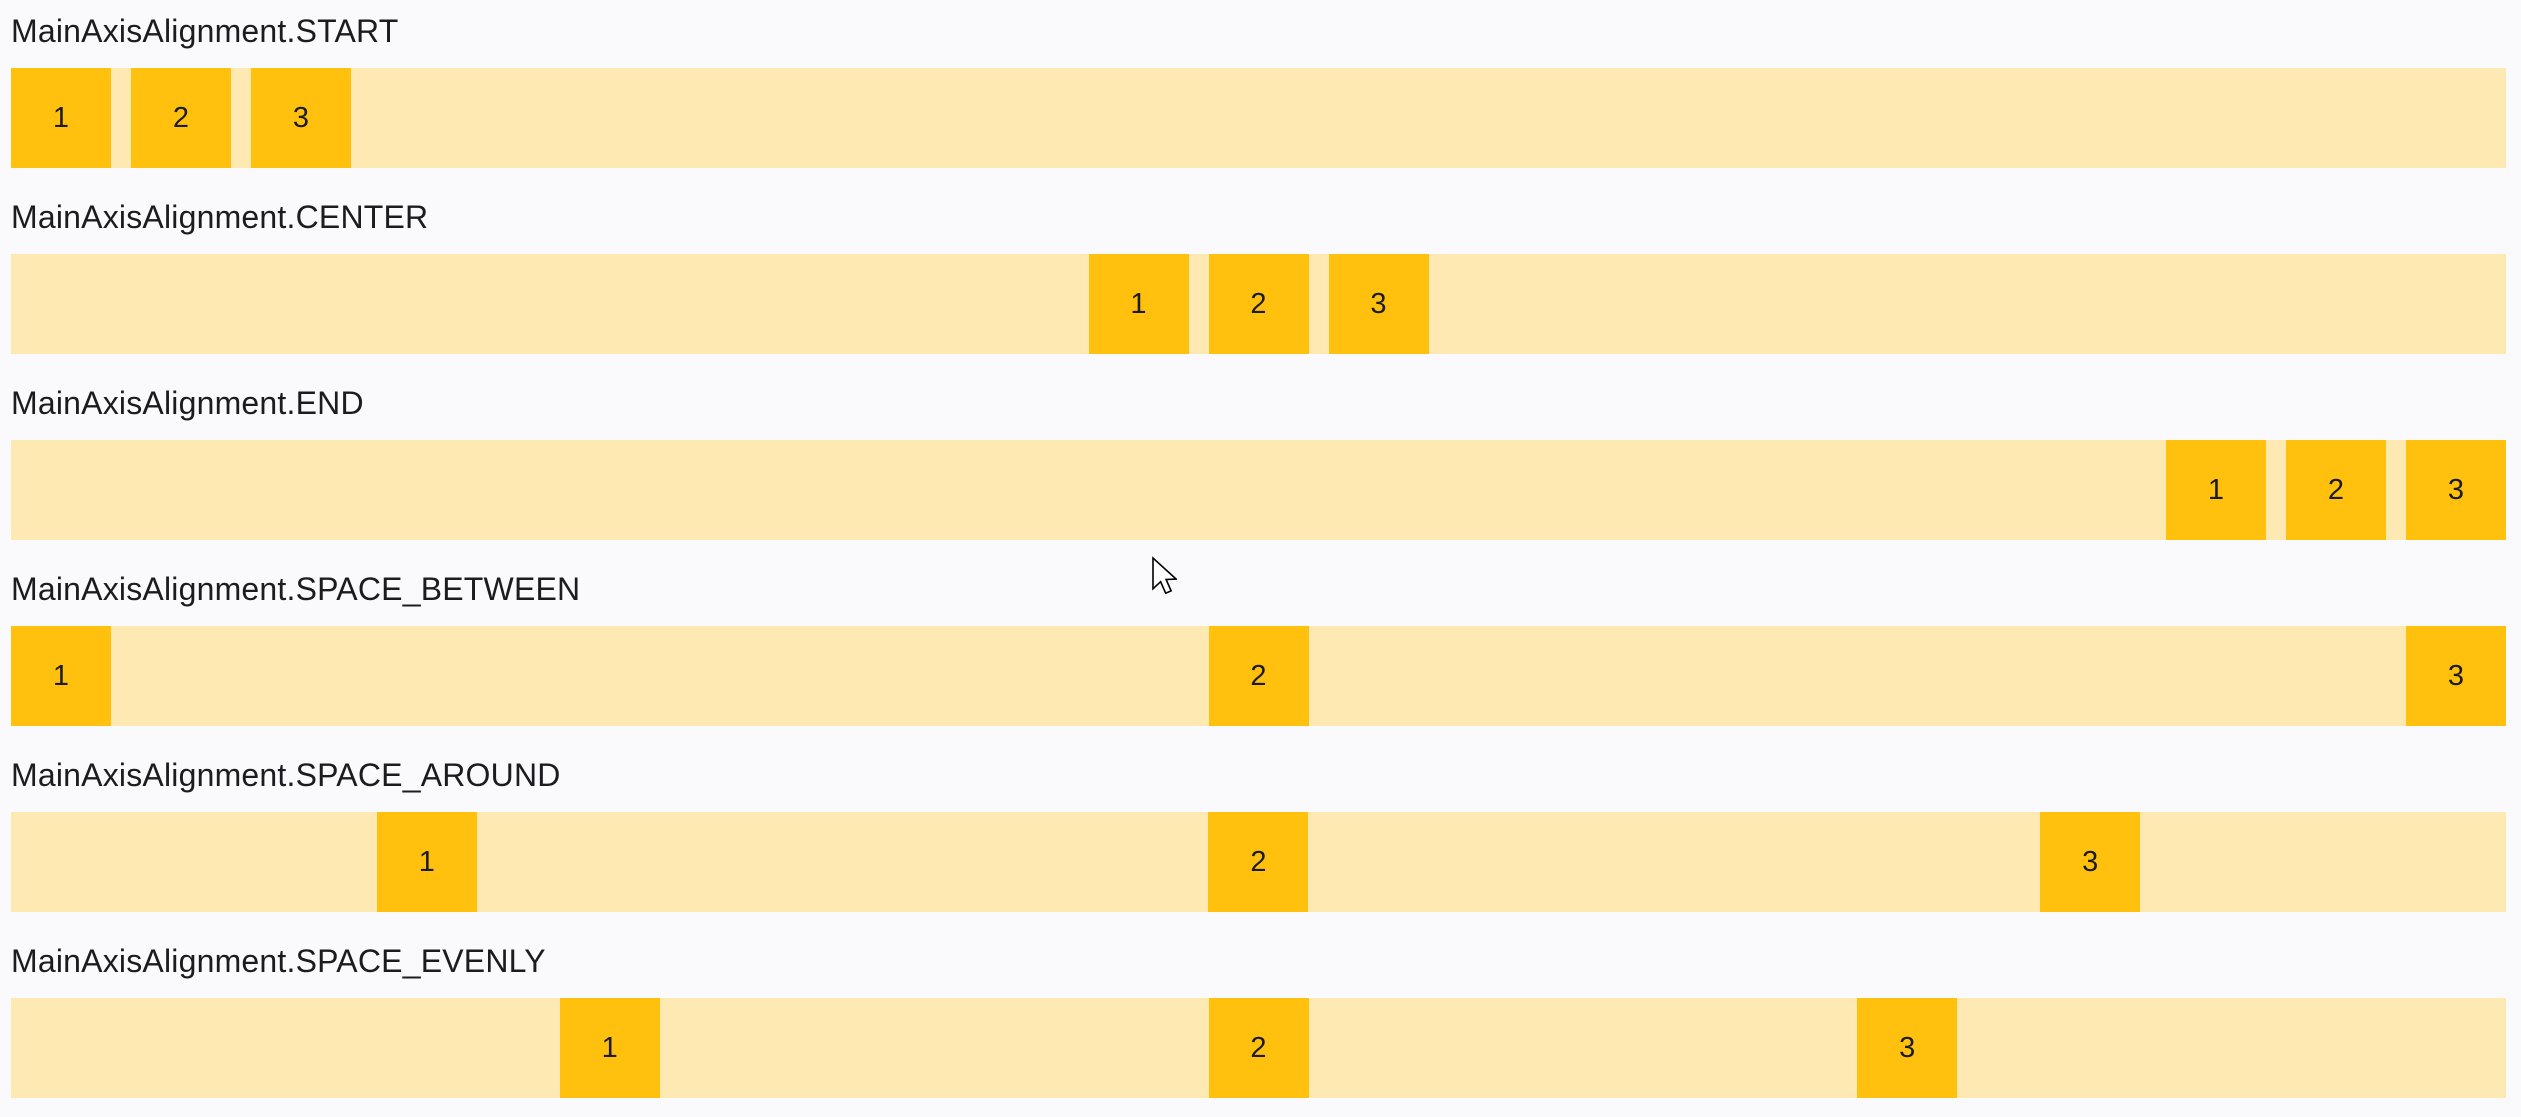 This screenshot has width=2521, height=1117. Describe the element at coordinates (205, 31) in the screenshot. I see `section-label: MainAxisAlignment.START` at that location.